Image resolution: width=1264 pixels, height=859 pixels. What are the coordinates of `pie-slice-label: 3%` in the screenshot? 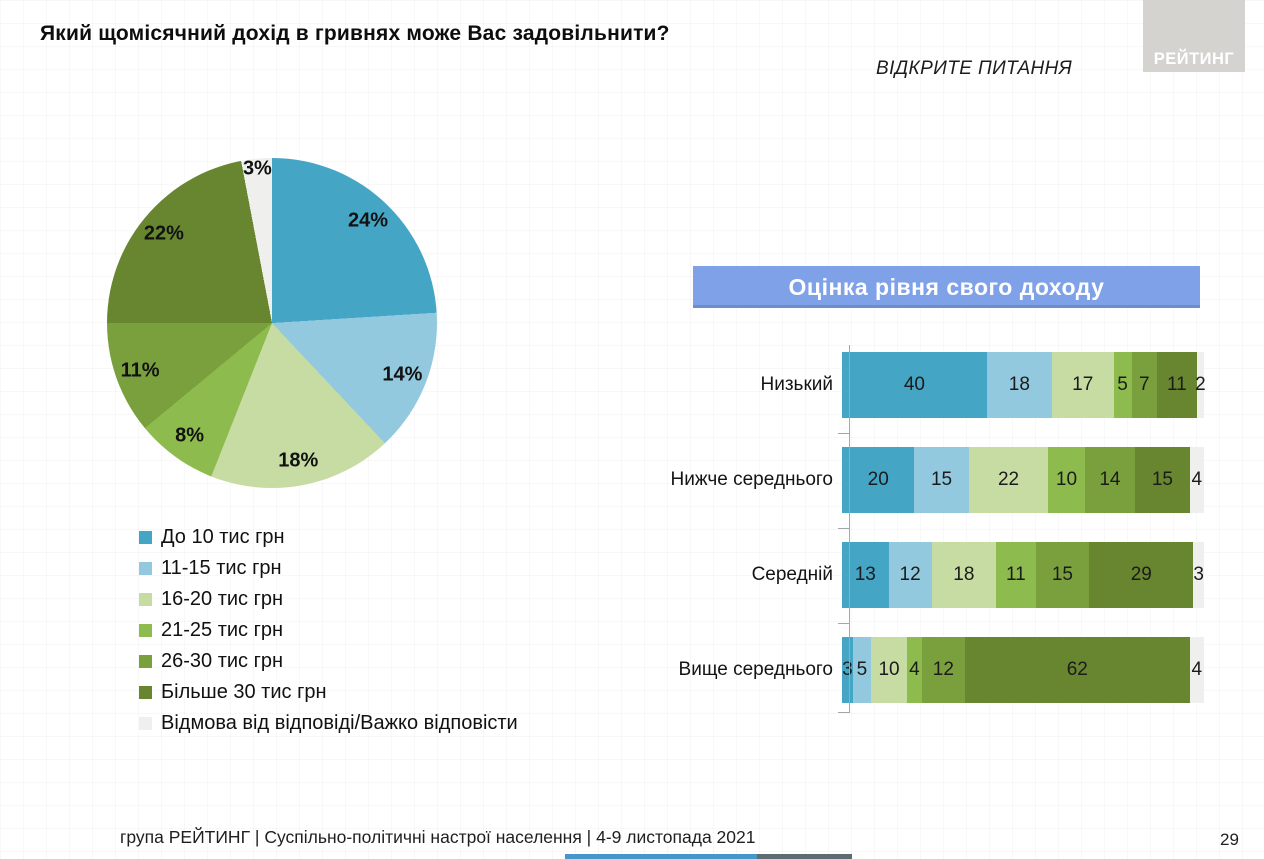 It's located at (257, 168).